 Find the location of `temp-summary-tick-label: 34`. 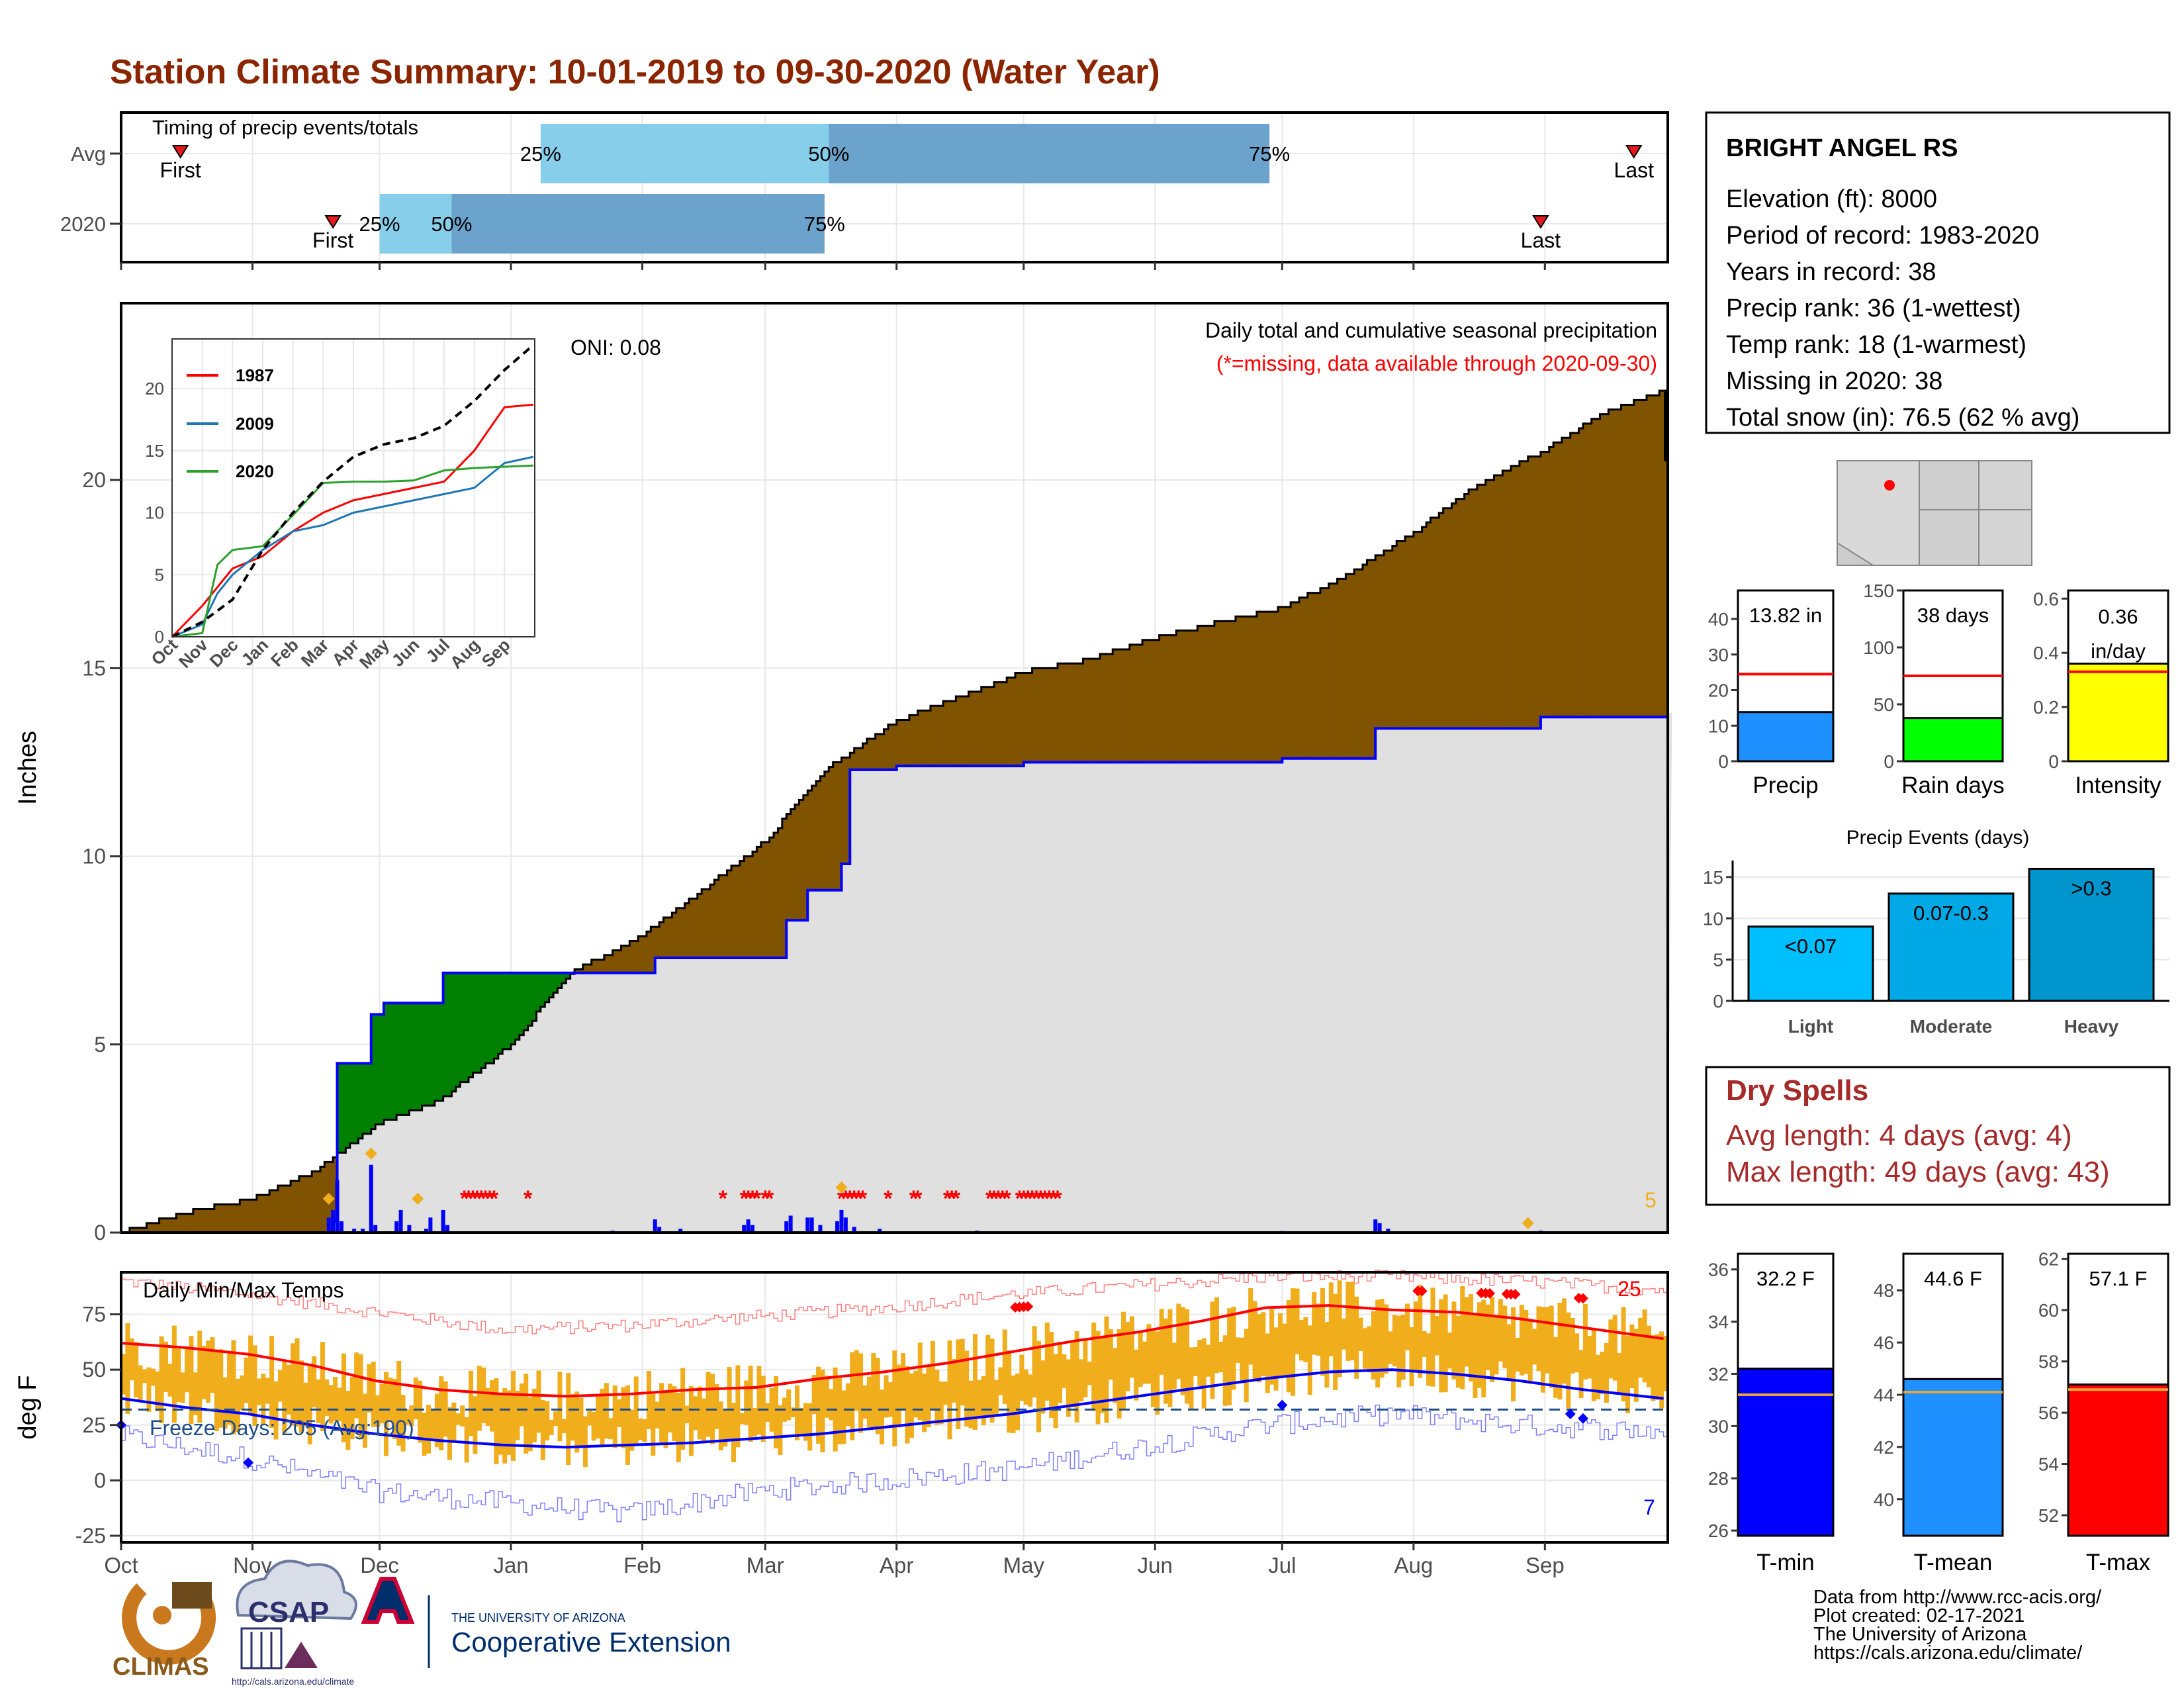

temp-summary-tick-label: 34 is located at coordinates (1718, 1322).